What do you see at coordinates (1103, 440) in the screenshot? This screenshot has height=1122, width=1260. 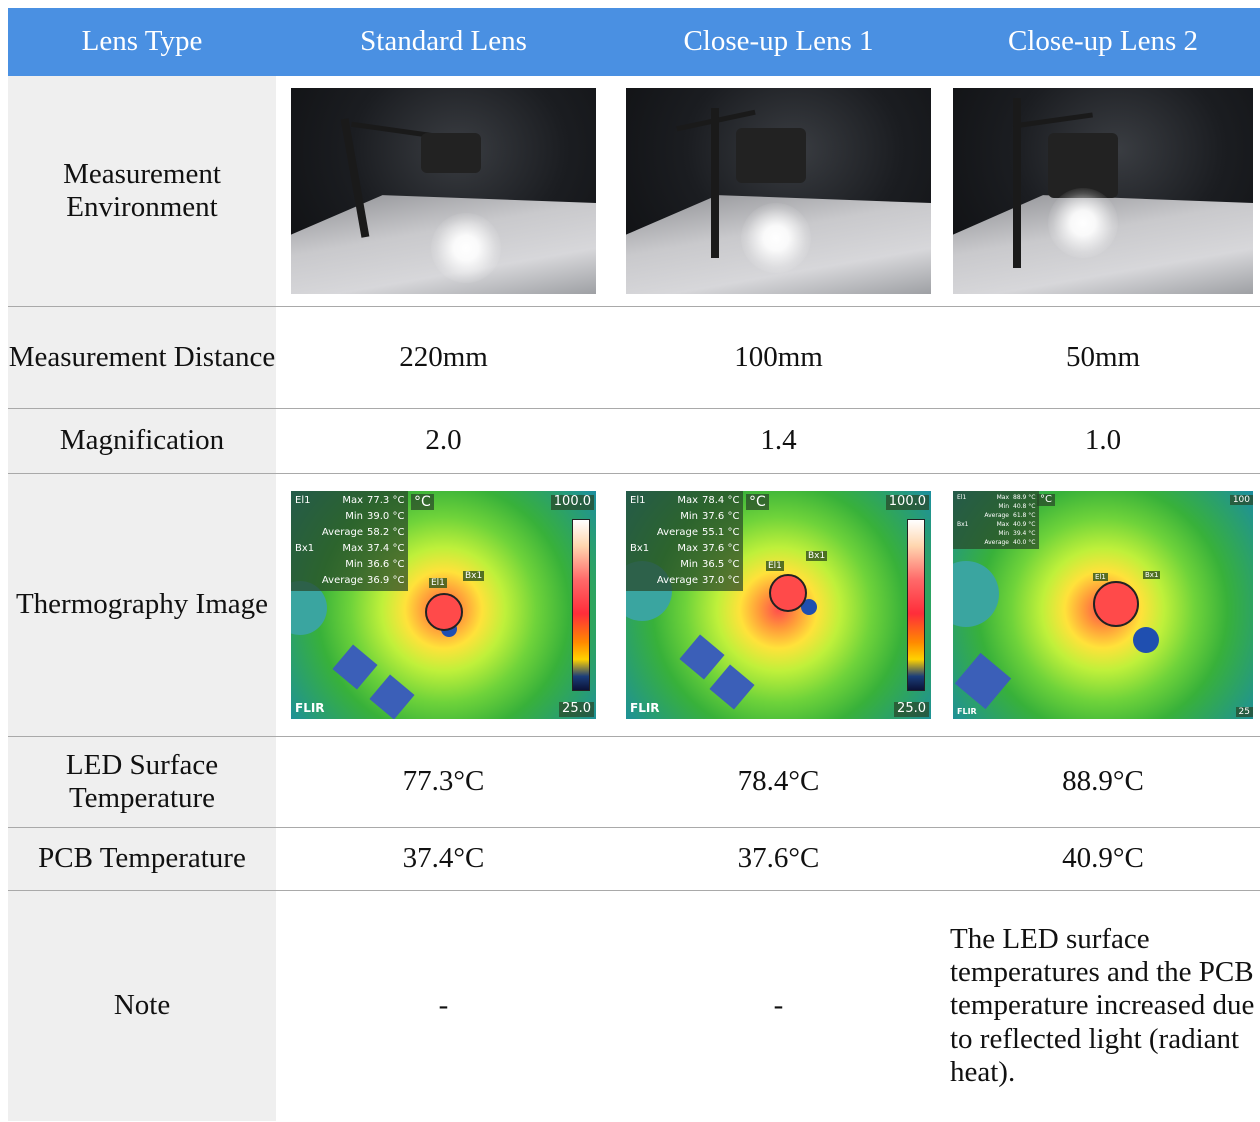 I see `magnification-close-up-2: 1.0` at bounding box center [1103, 440].